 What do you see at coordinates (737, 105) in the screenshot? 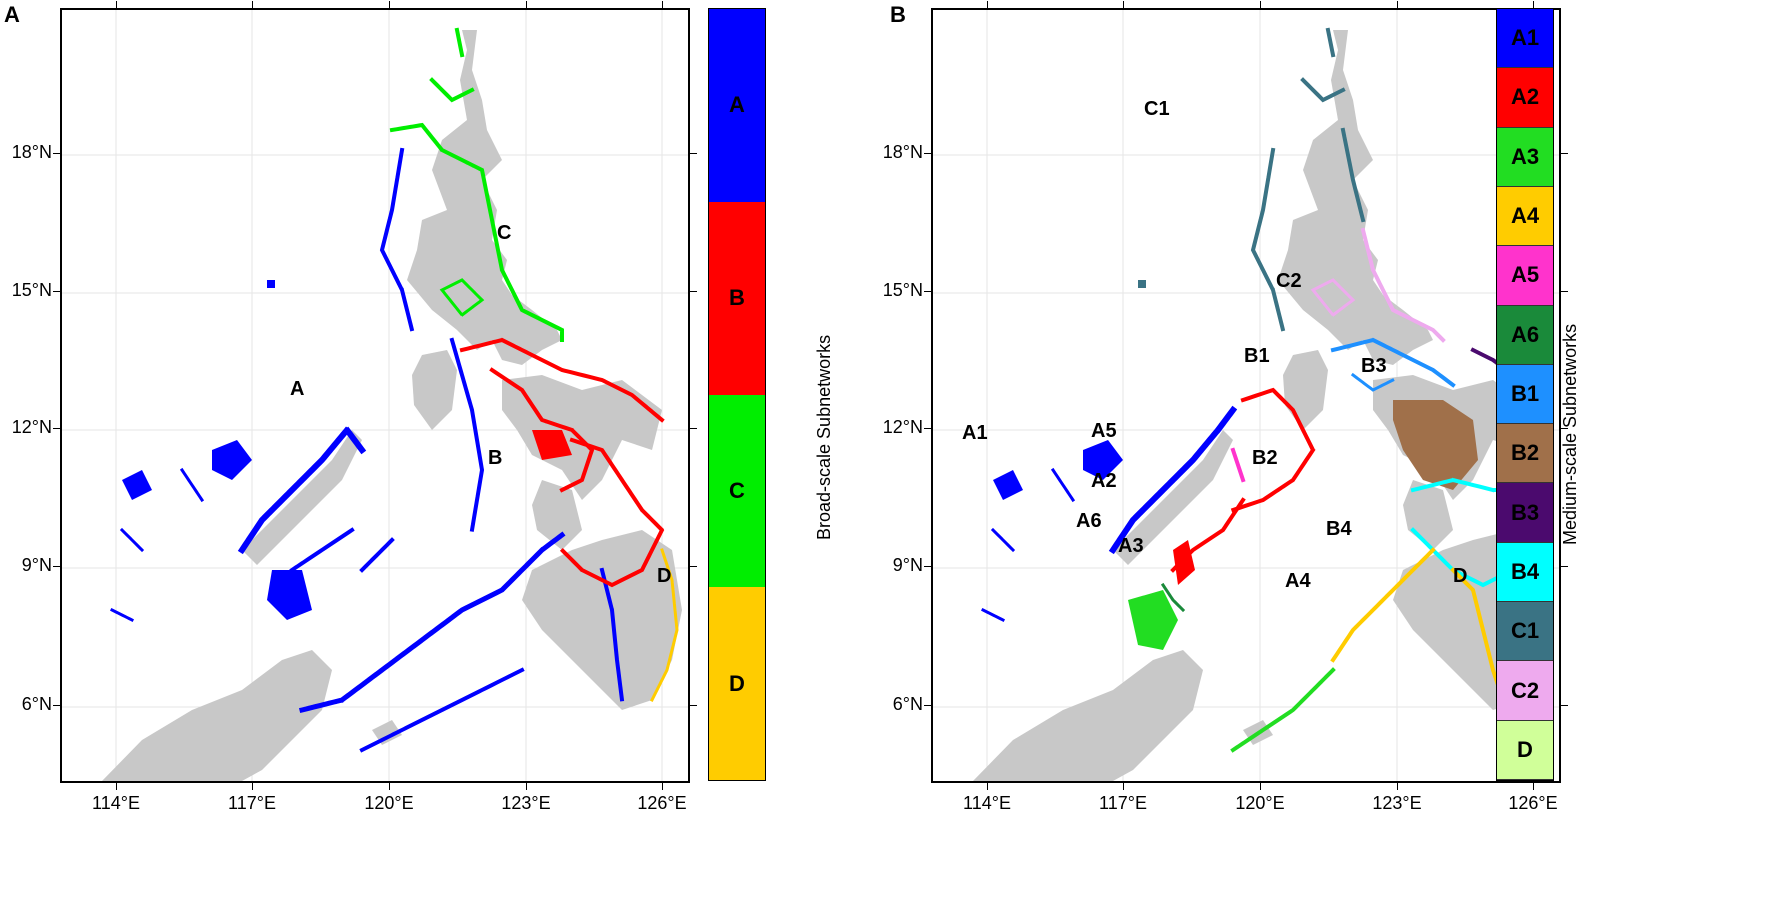
I see `legend-swatch-a: A` at bounding box center [737, 105].